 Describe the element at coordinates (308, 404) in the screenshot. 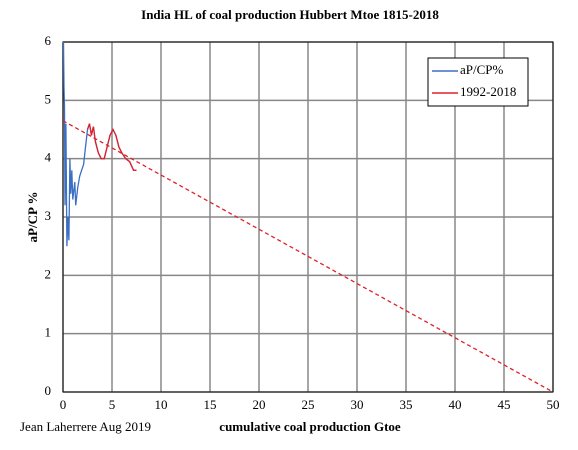

I see `x-tick-label: 25` at that location.